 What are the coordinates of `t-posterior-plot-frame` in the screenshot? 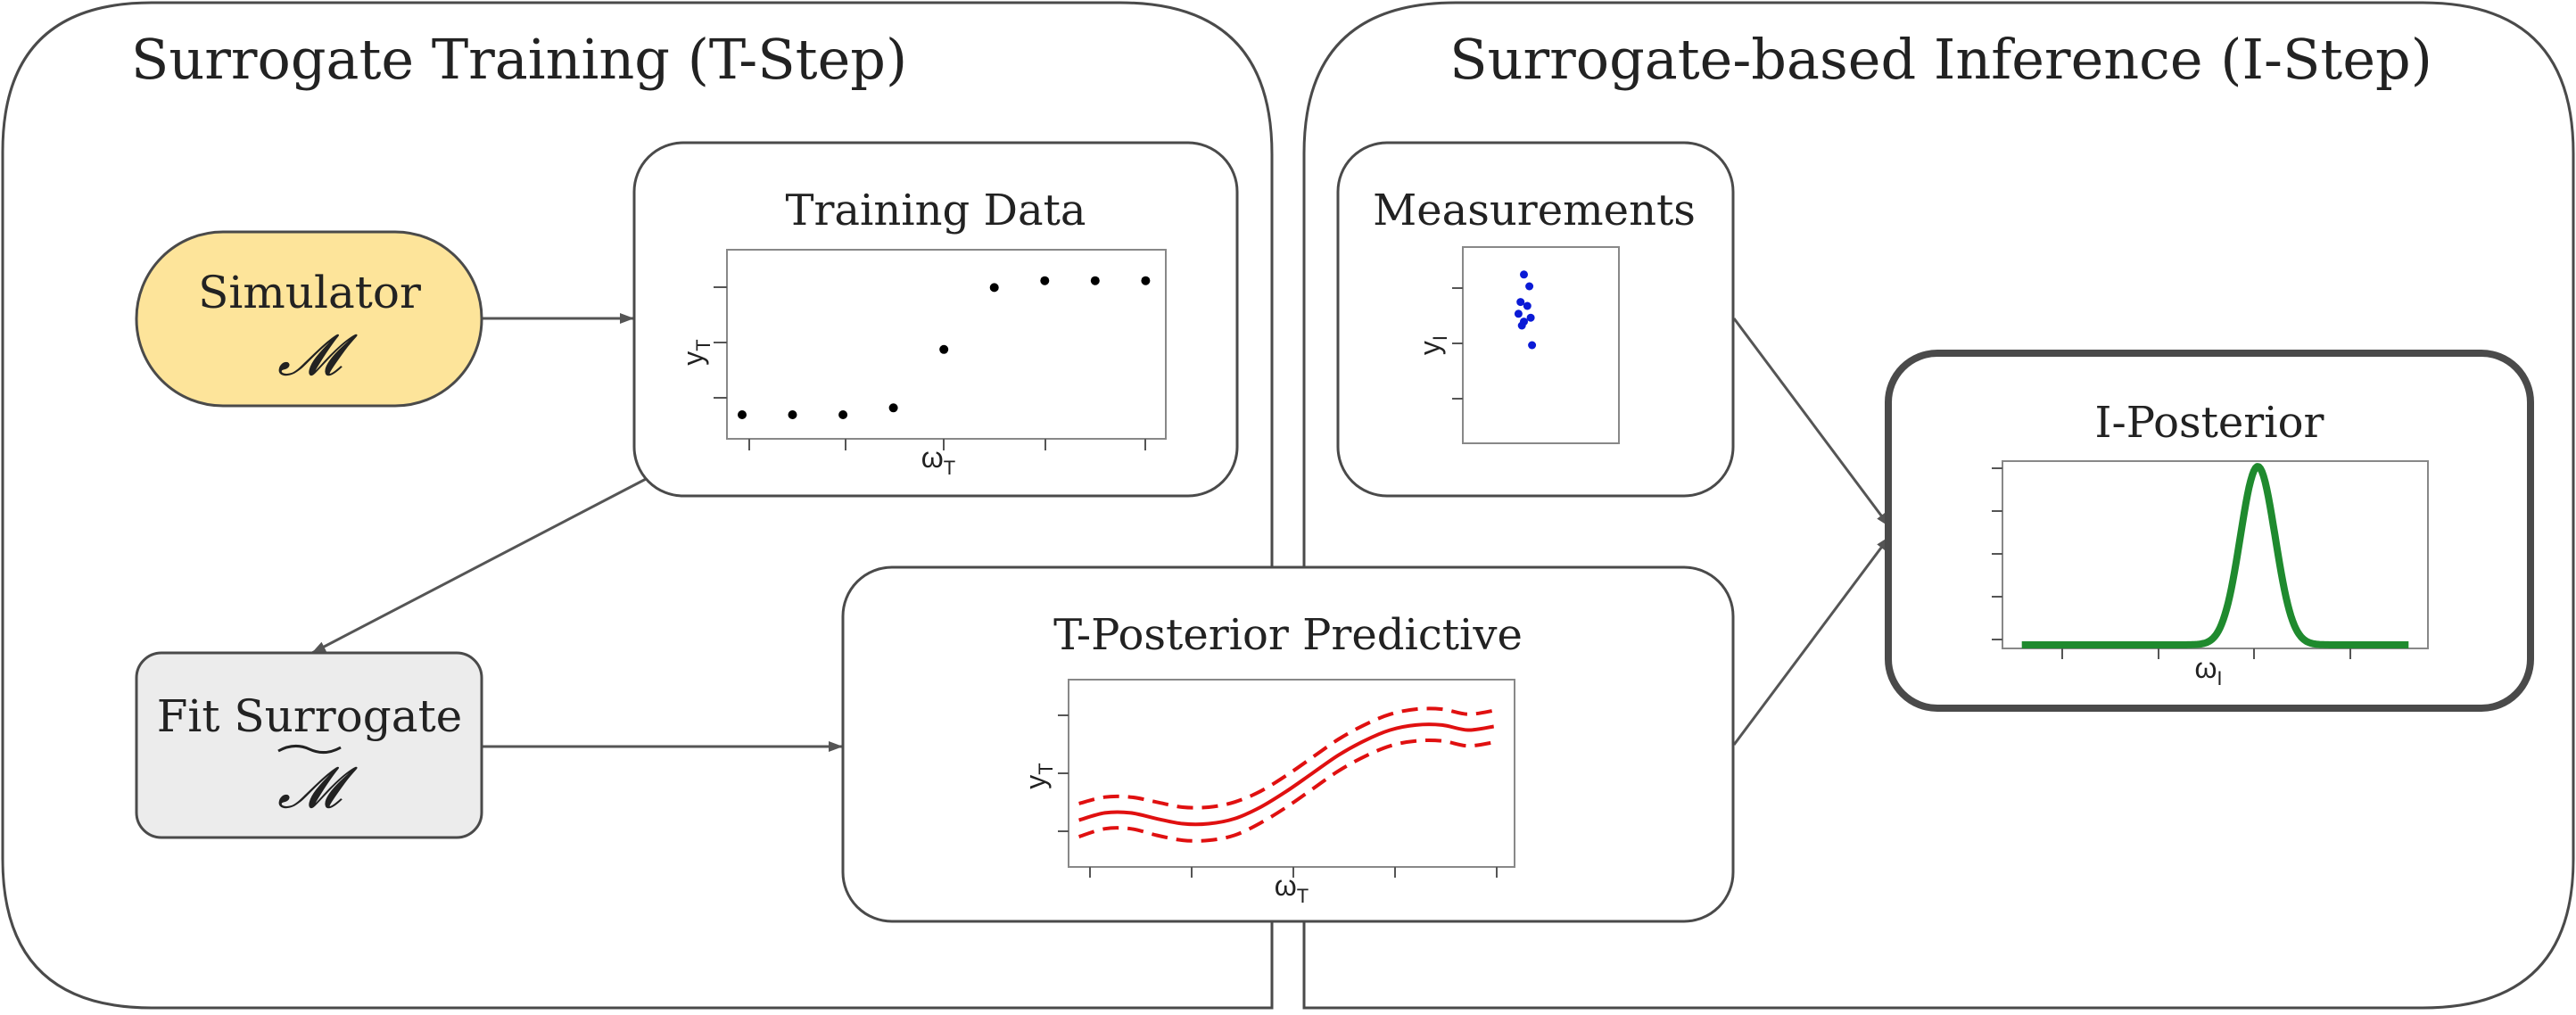 It's located at (1291, 773).